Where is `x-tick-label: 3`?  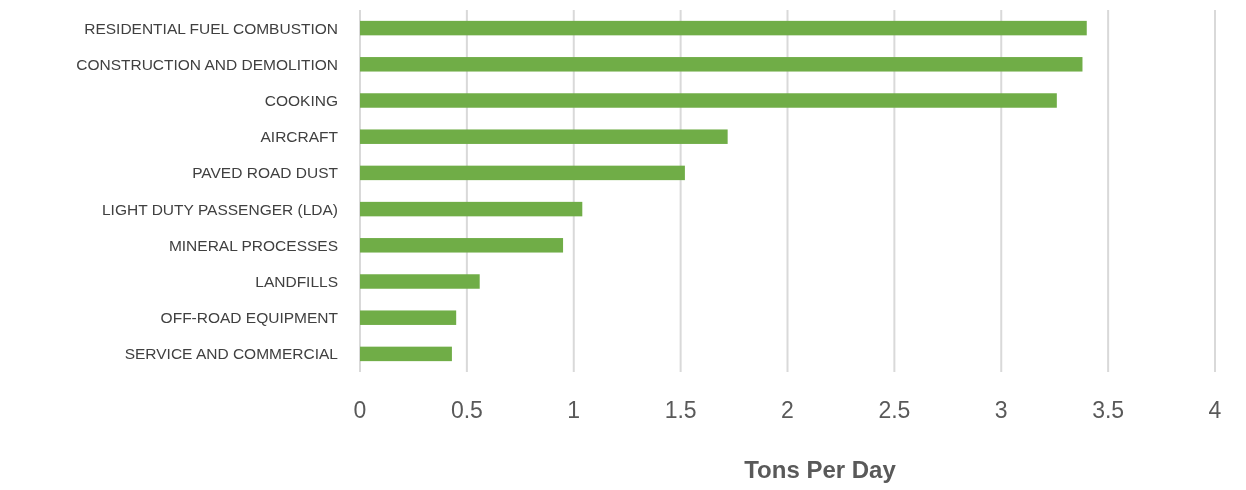
x-tick-label: 3 is located at coordinates (1001, 410).